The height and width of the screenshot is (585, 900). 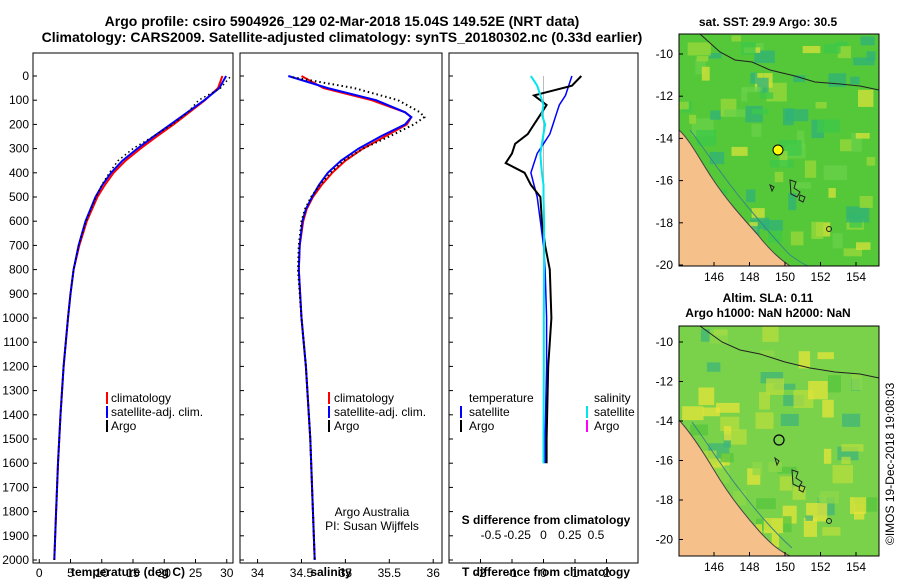 What do you see at coordinates (856, 277) in the screenshot?
I see `sst-lon-label: 154` at bounding box center [856, 277].